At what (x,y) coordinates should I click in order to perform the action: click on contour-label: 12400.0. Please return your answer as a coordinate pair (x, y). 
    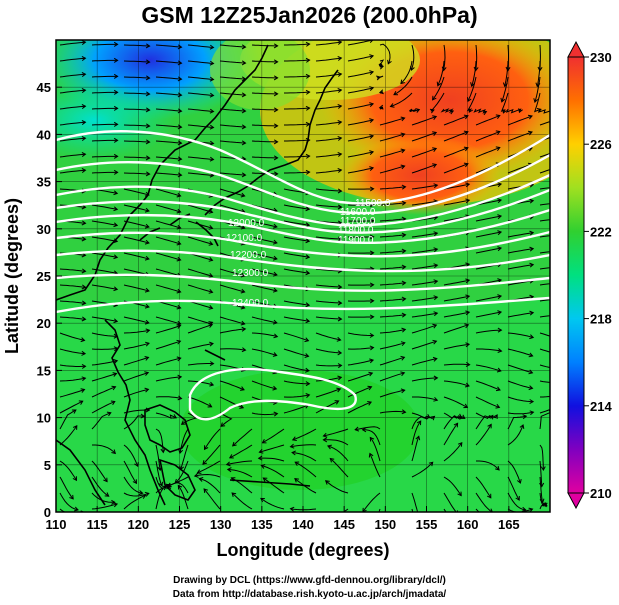
    Looking at the image, I should click on (250, 303).